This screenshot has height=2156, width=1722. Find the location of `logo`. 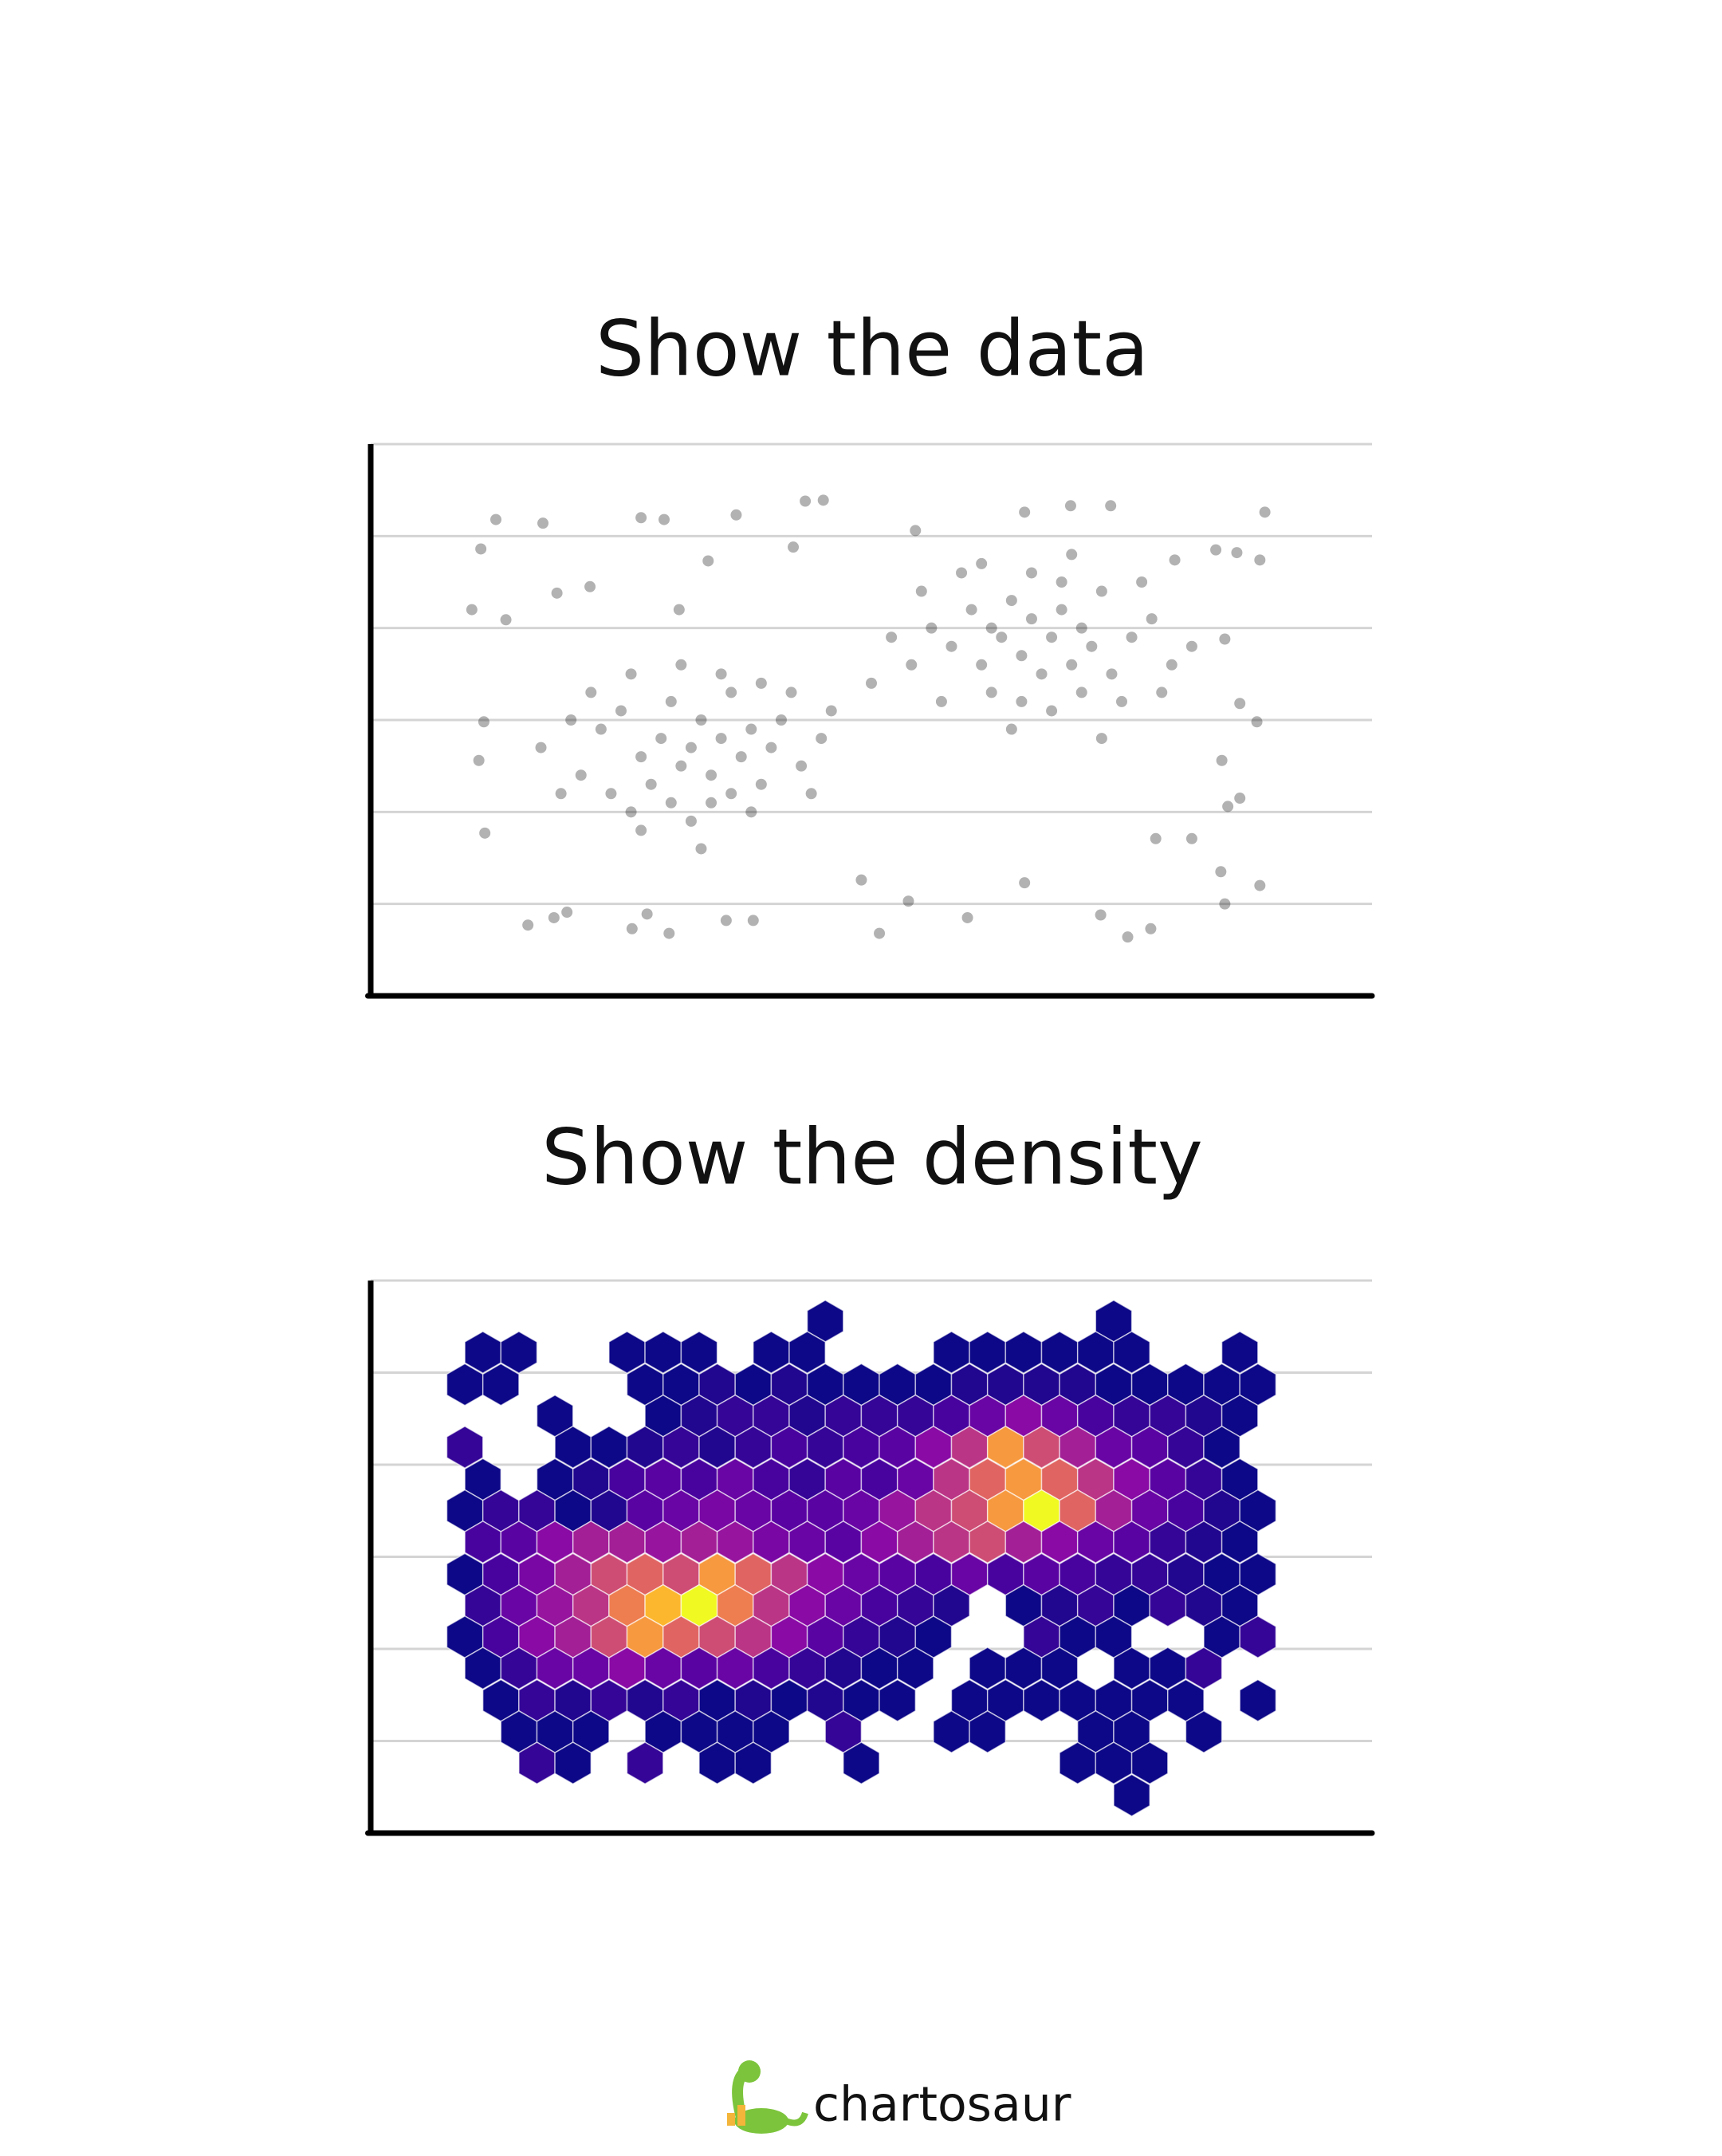

logo is located at coordinates (767, 2097).